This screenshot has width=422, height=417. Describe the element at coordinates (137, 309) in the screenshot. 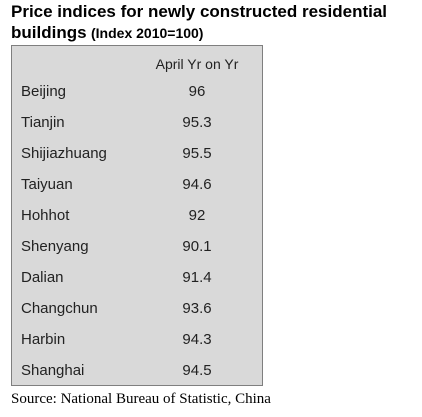

I see `table-row: Changchun 93.6` at that location.